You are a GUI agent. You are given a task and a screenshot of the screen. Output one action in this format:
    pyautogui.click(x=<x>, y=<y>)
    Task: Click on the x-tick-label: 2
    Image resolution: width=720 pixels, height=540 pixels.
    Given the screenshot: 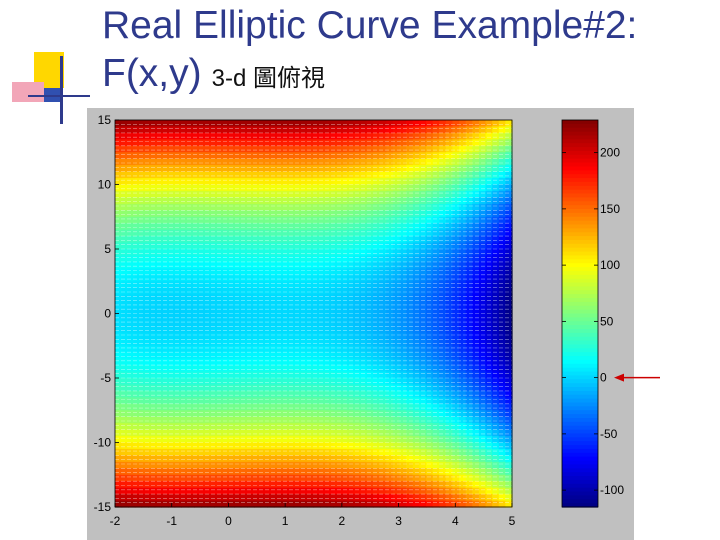 What is the action you would take?
    pyautogui.click(x=342, y=521)
    